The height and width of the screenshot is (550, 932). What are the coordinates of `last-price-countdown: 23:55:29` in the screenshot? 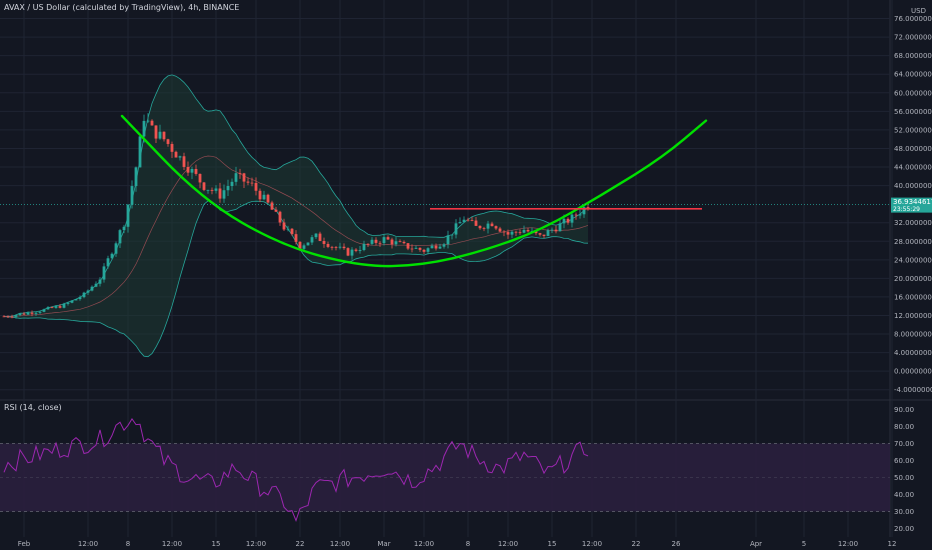 It's located at (906, 209).